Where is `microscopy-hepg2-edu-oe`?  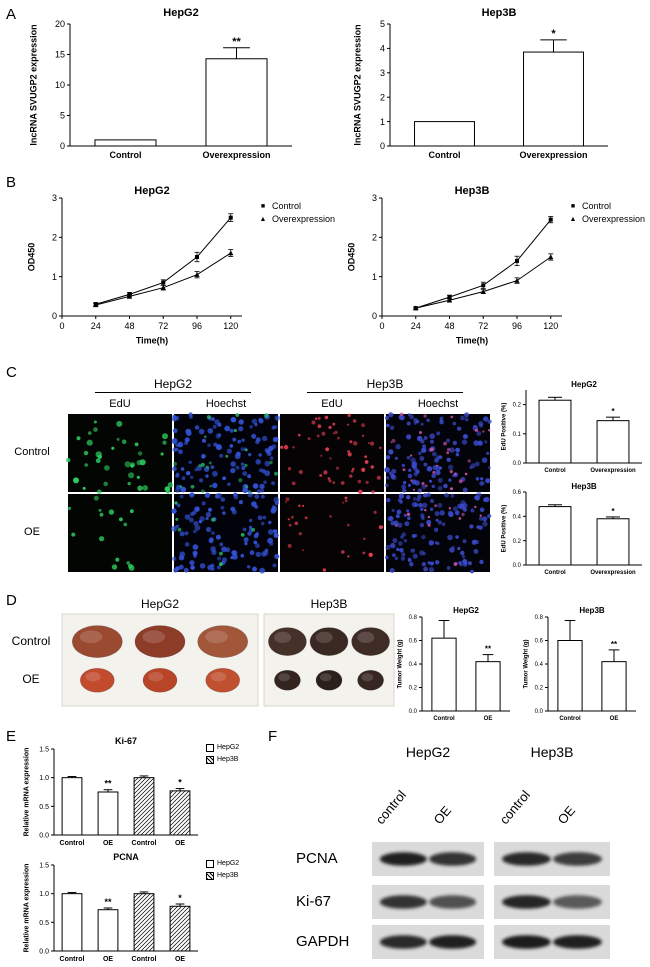 microscopy-hepg2-edu-oe is located at coordinates (119, 533).